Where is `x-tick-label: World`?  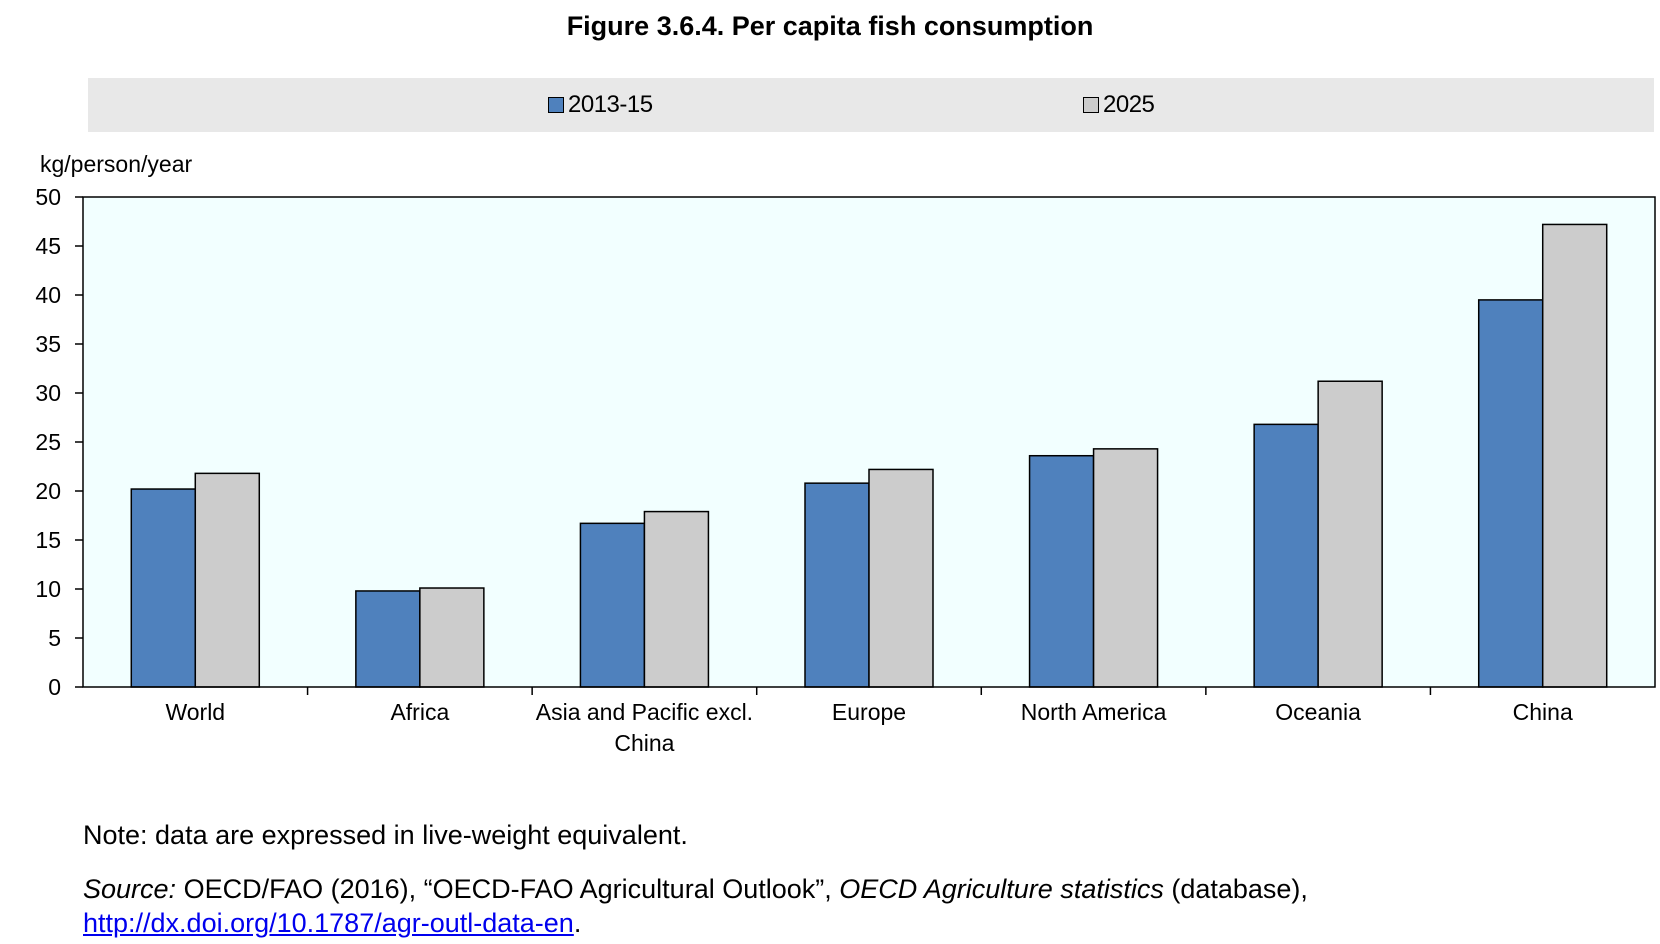 x-tick-label: World is located at coordinates (195, 712).